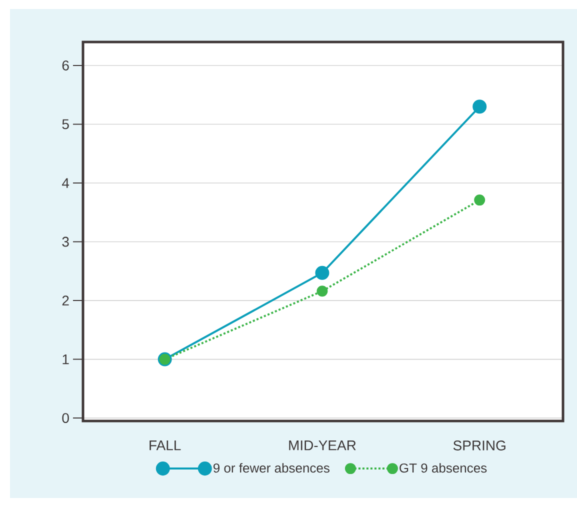 This screenshot has height=508, width=577. I want to click on y-tick-label: 4, so click(66, 183).